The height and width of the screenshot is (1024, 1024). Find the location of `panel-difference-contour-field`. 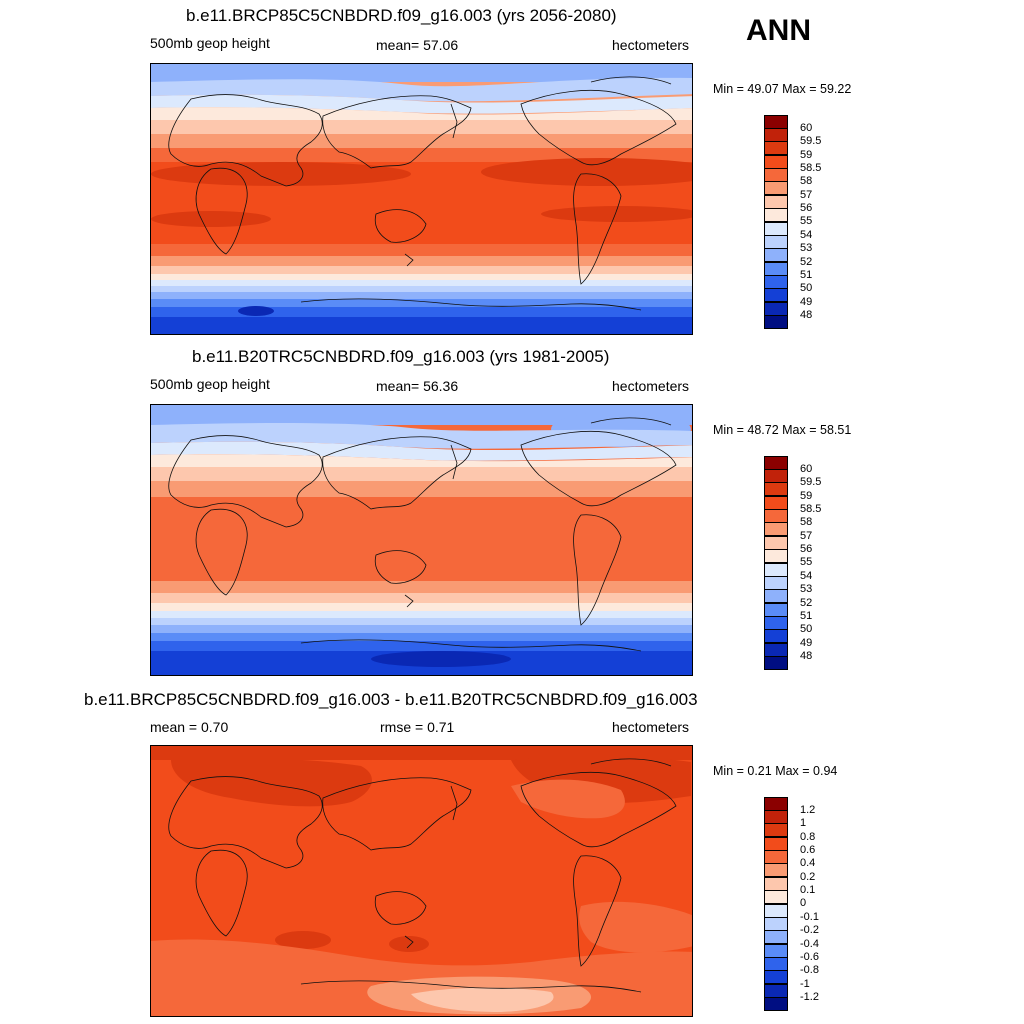

panel-difference-contour-field is located at coordinates (421, 881).